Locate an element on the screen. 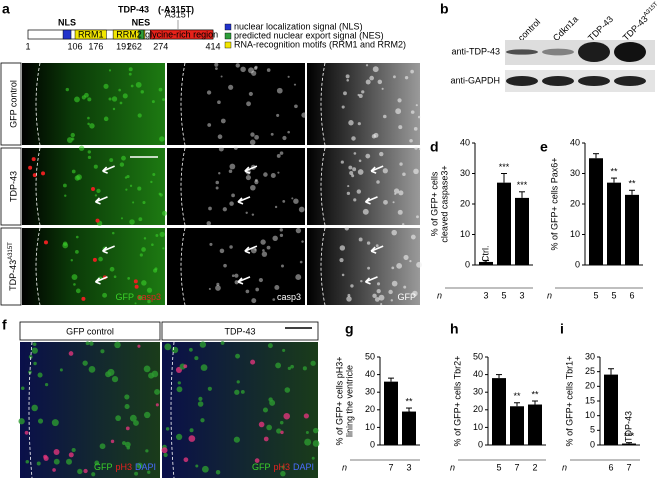 Image resolution: width=660 pixels, height=478 pixels. y-tick-label: 20 is located at coordinates (590, 386).